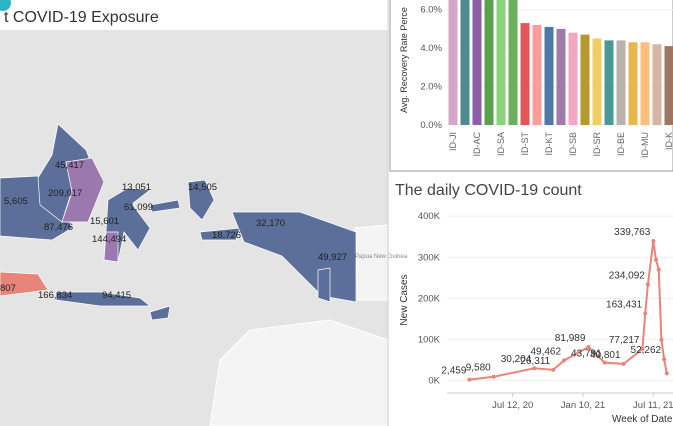  What do you see at coordinates (653, 405) in the screenshot?
I see `x-tick-label: Jul 11, 21` at bounding box center [653, 405].